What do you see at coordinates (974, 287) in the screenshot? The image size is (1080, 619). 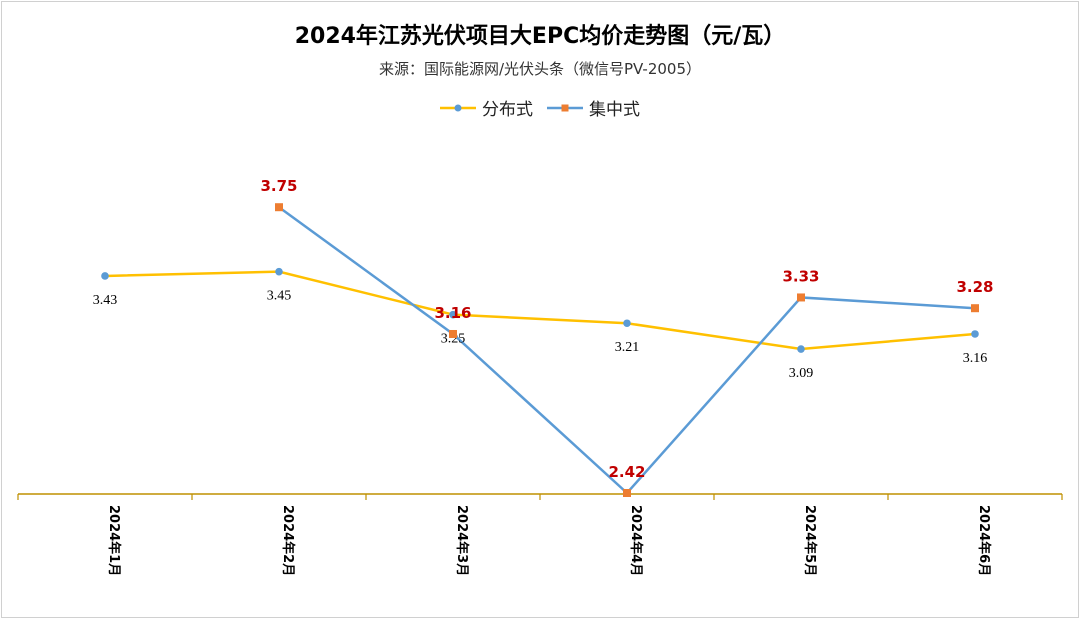 I see `data-label: 3.28` at bounding box center [974, 287].